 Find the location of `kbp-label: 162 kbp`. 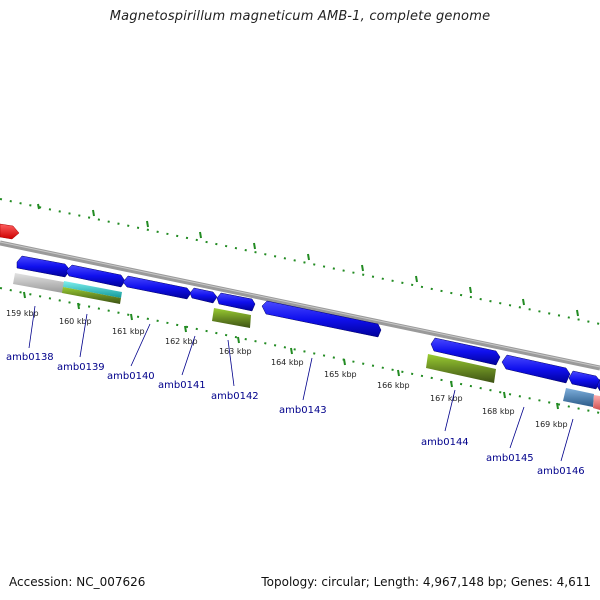

kbp-label: 162 kbp is located at coordinates (181, 341).